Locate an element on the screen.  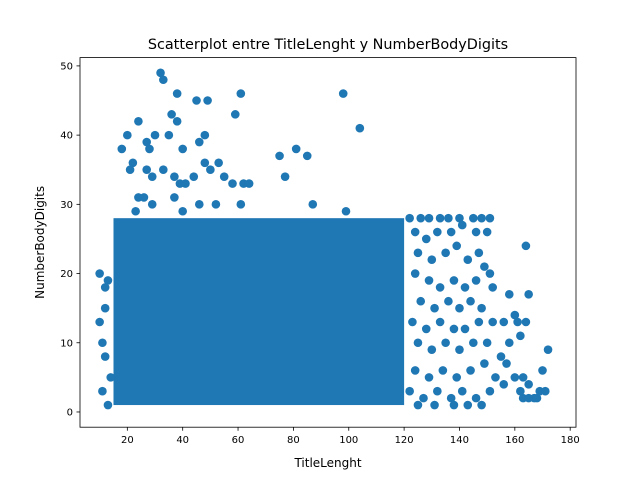
x-tick-label: 180 is located at coordinates (570, 440).